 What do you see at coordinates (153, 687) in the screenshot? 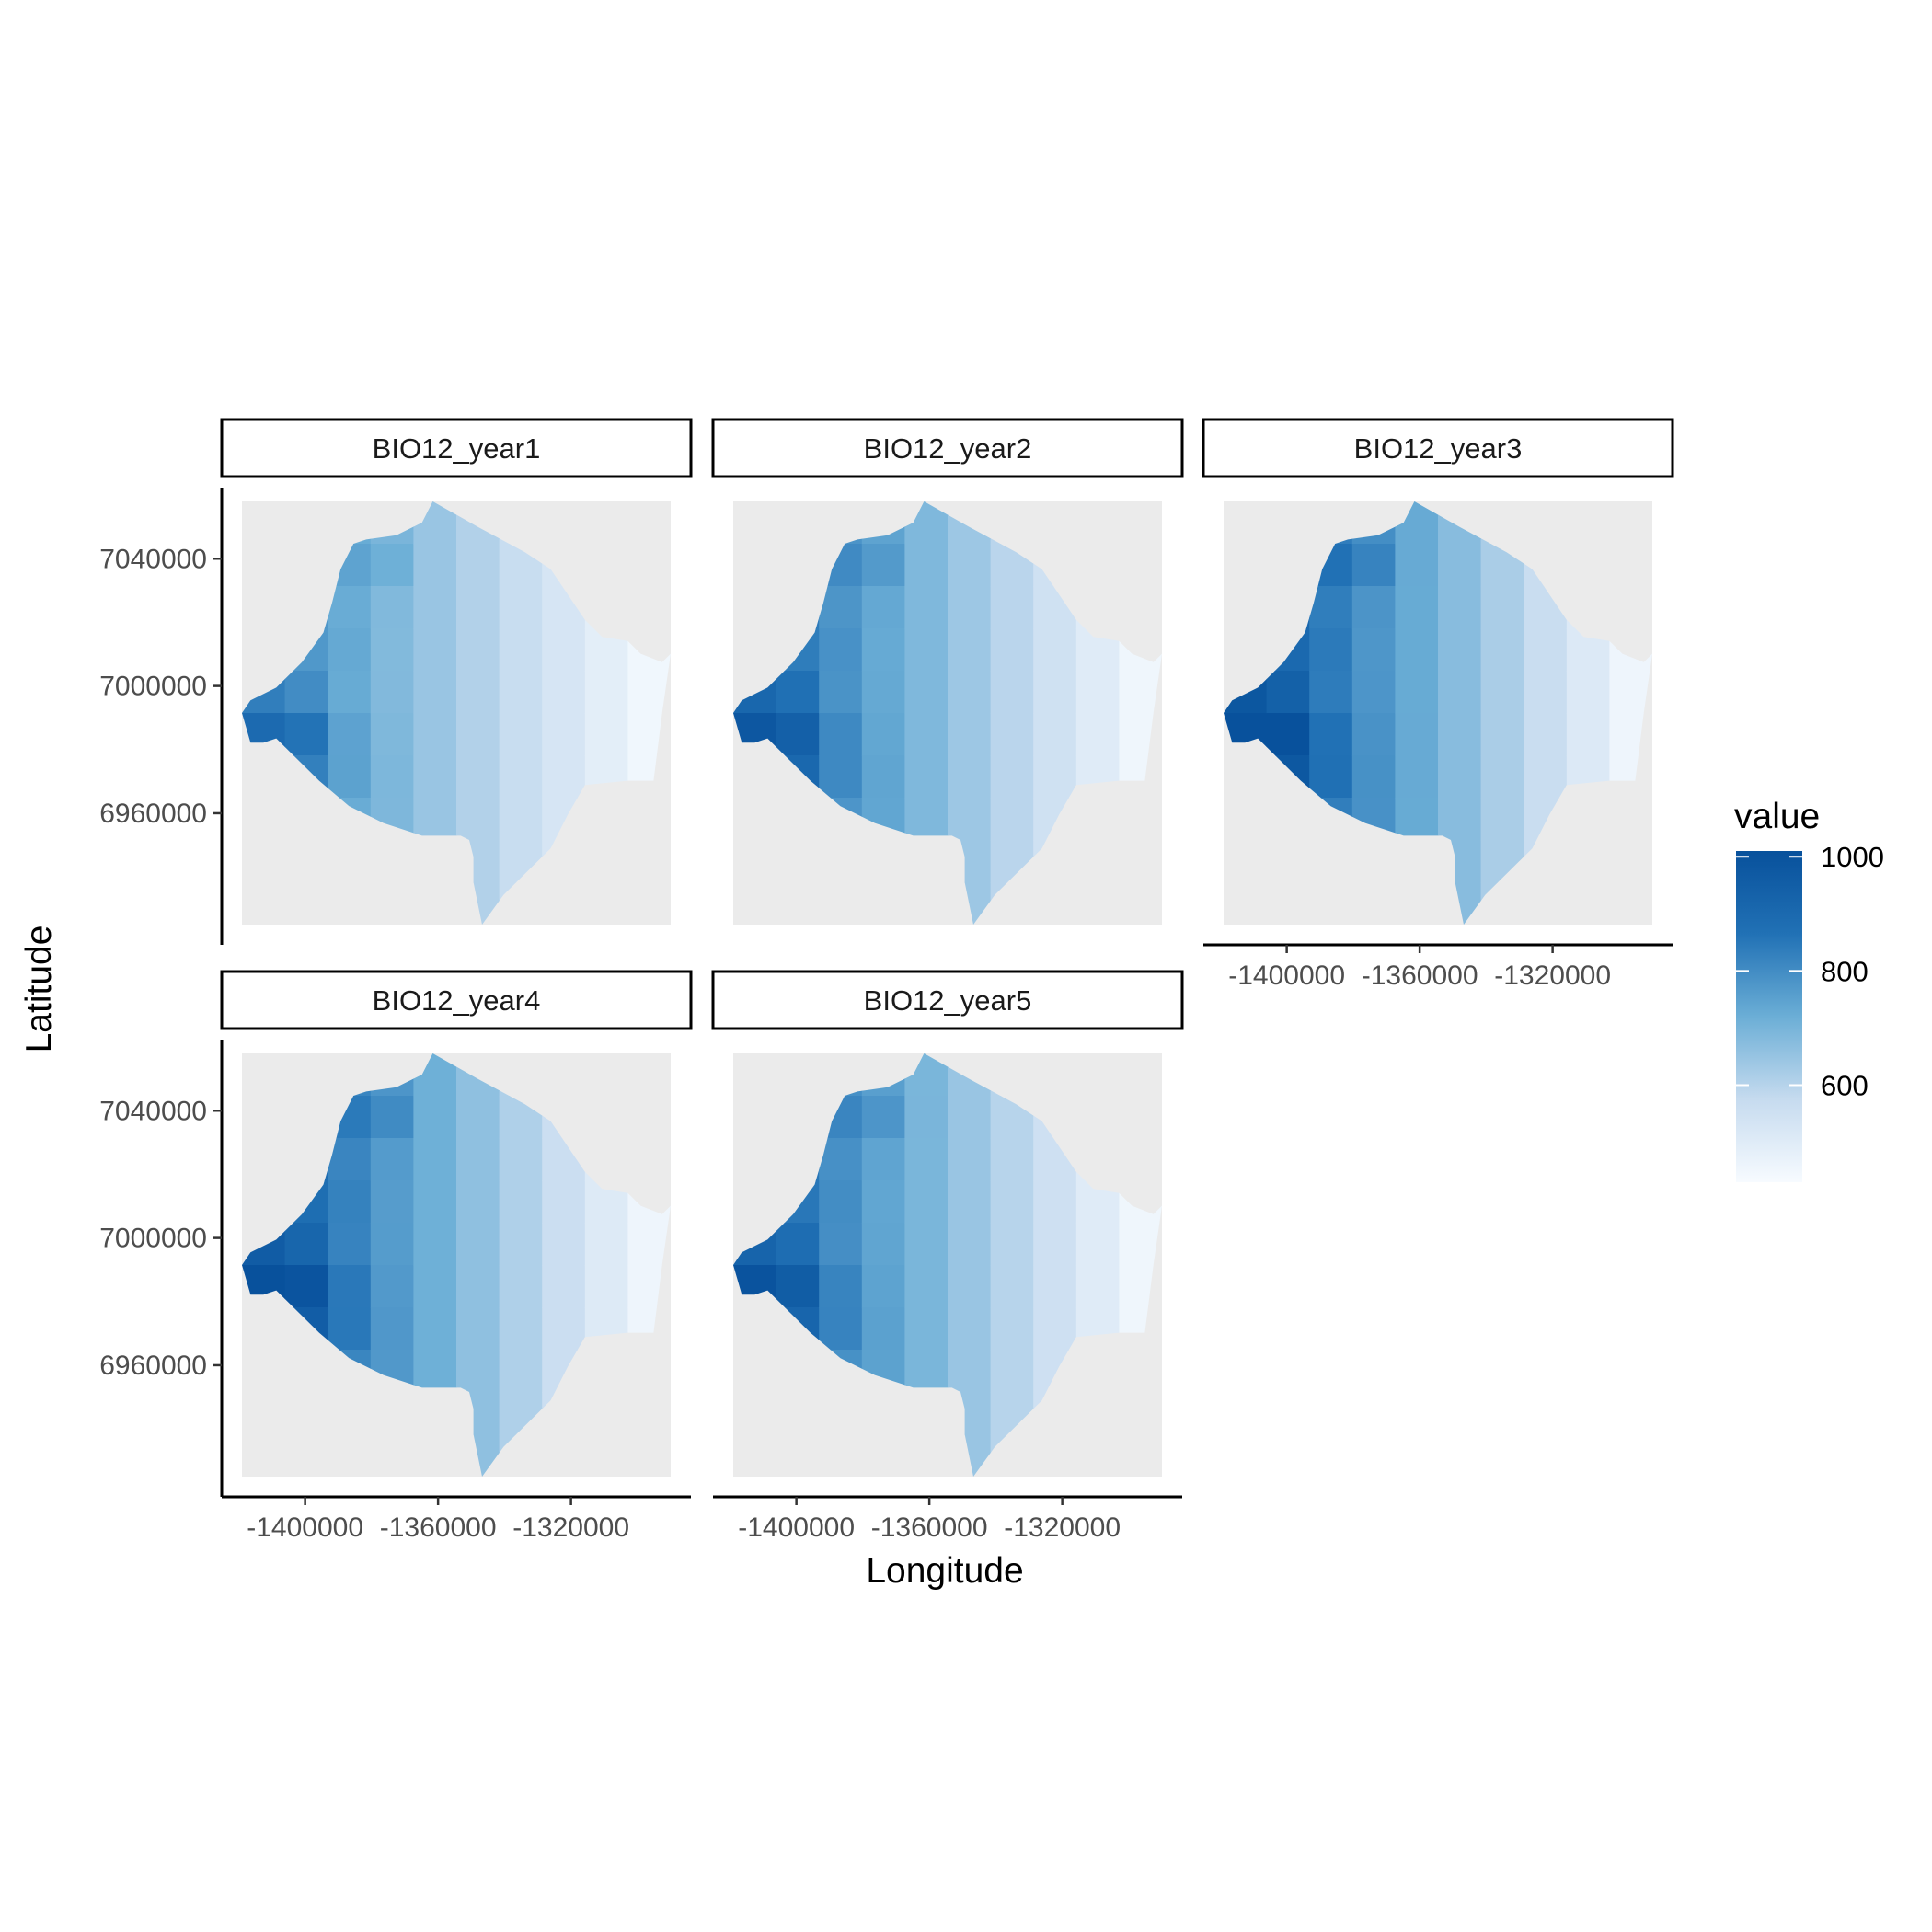
I see `y-tick-label: 7000000` at bounding box center [153, 687].